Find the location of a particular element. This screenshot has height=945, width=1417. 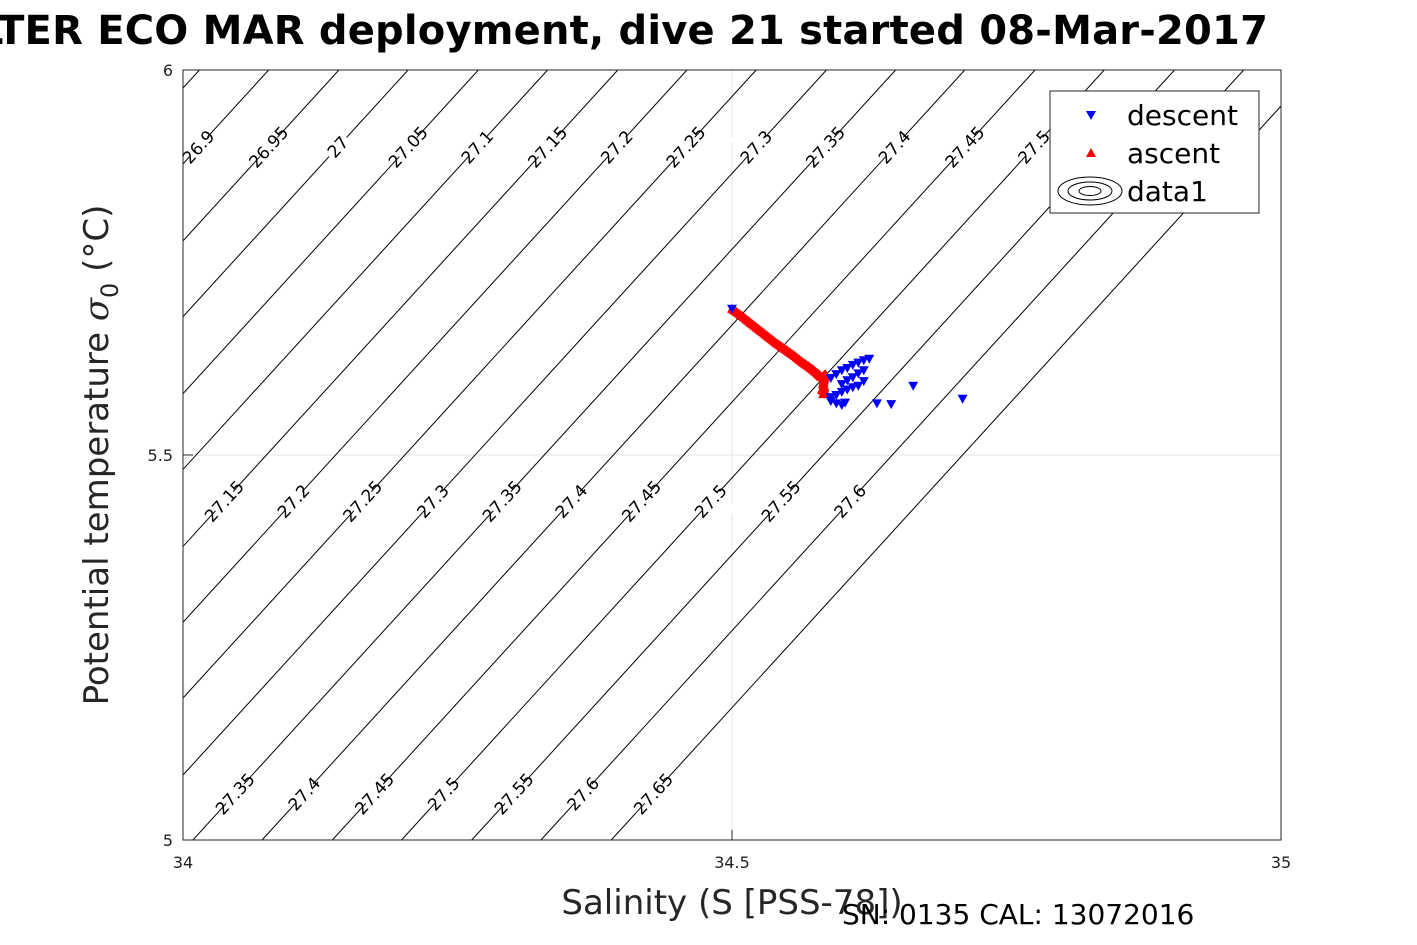

x-axis-ticks: 34 34.5 35 is located at coordinates (732, 851).